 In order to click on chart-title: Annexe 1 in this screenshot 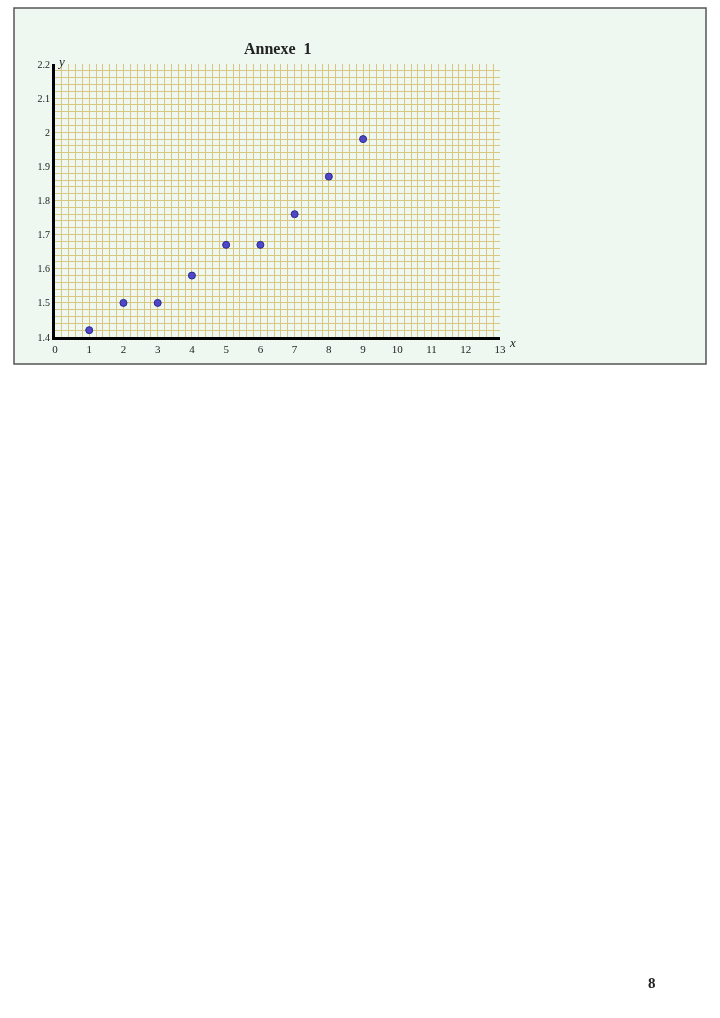, I will do `click(278, 48)`.